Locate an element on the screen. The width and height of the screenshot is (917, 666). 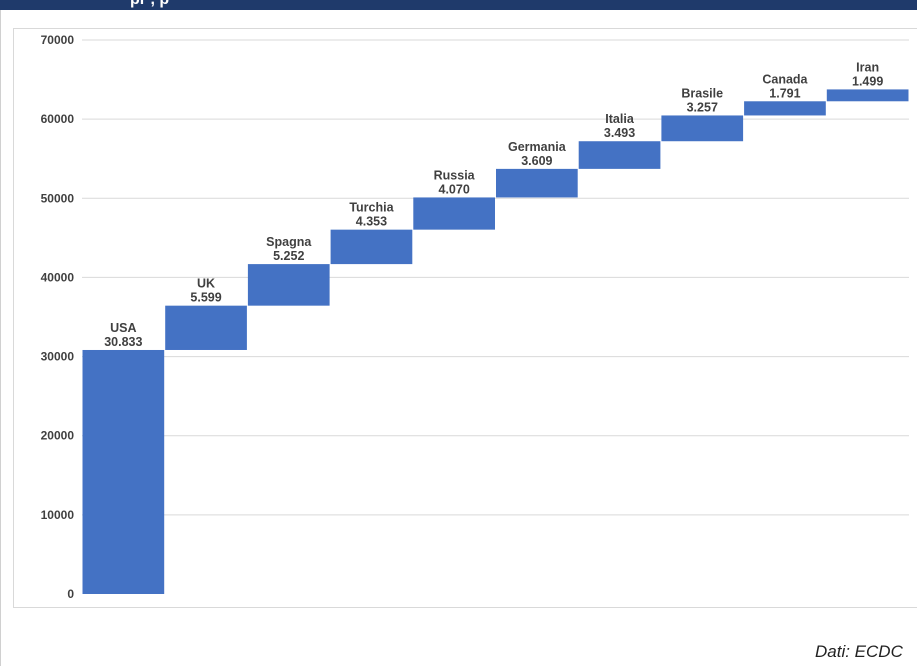
data-label: 5.252 is located at coordinates (288, 256).